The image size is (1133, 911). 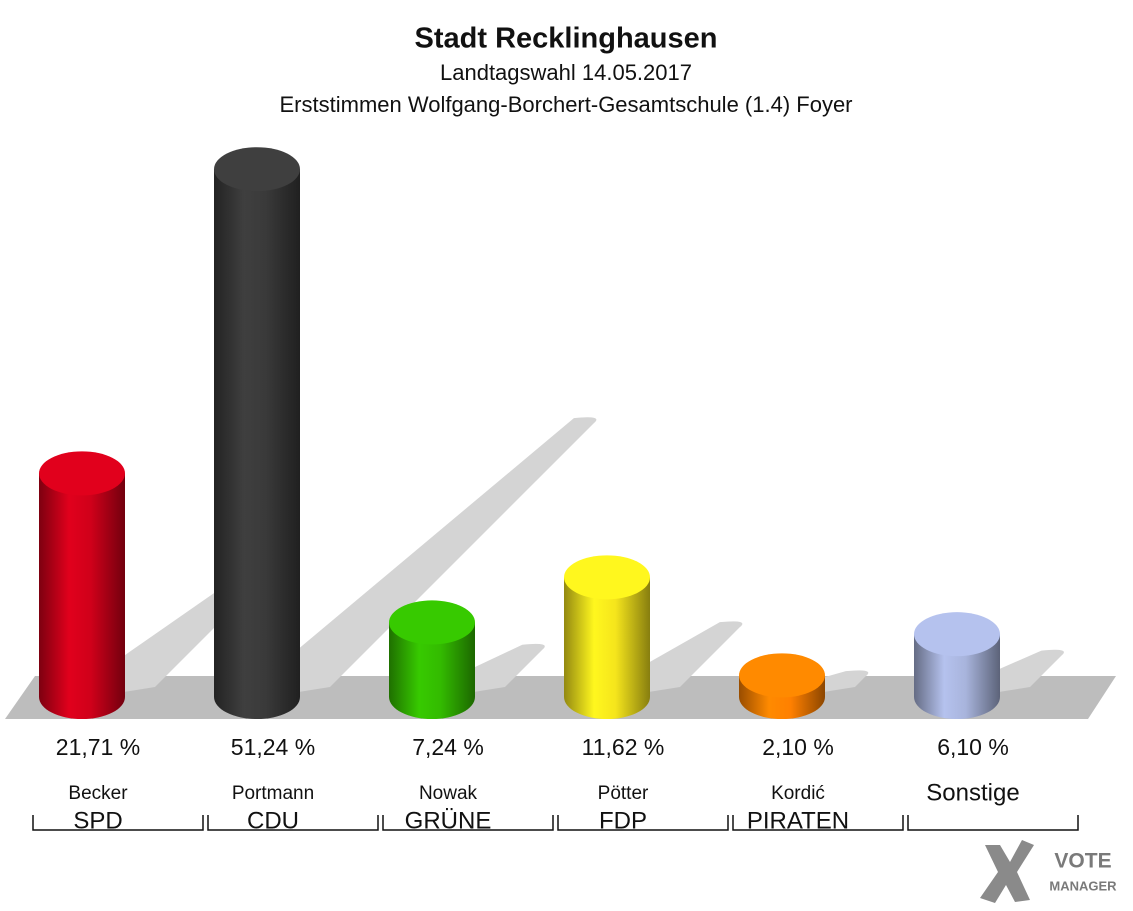 What do you see at coordinates (566, 39) in the screenshot?
I see `chart-title: Stadt Recklinghausen` at bounding box center [566, 39].